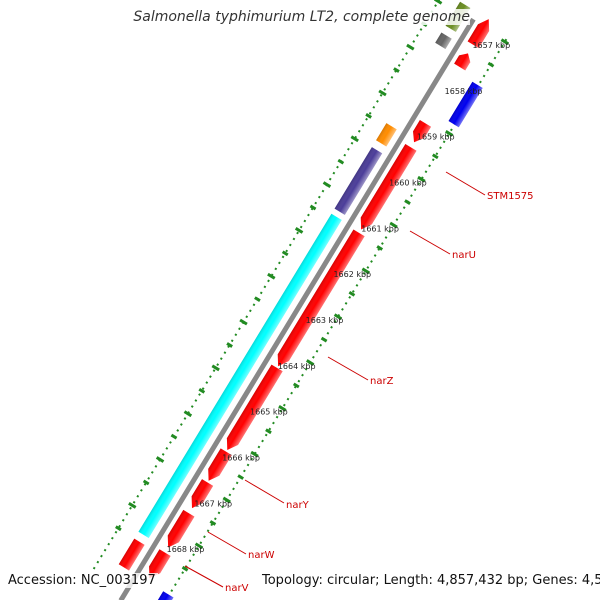 Image resolution: width=600 pixels, height=600 pixels. I want to click on feature-shade-cds-narZ-b, so click(254, 407).